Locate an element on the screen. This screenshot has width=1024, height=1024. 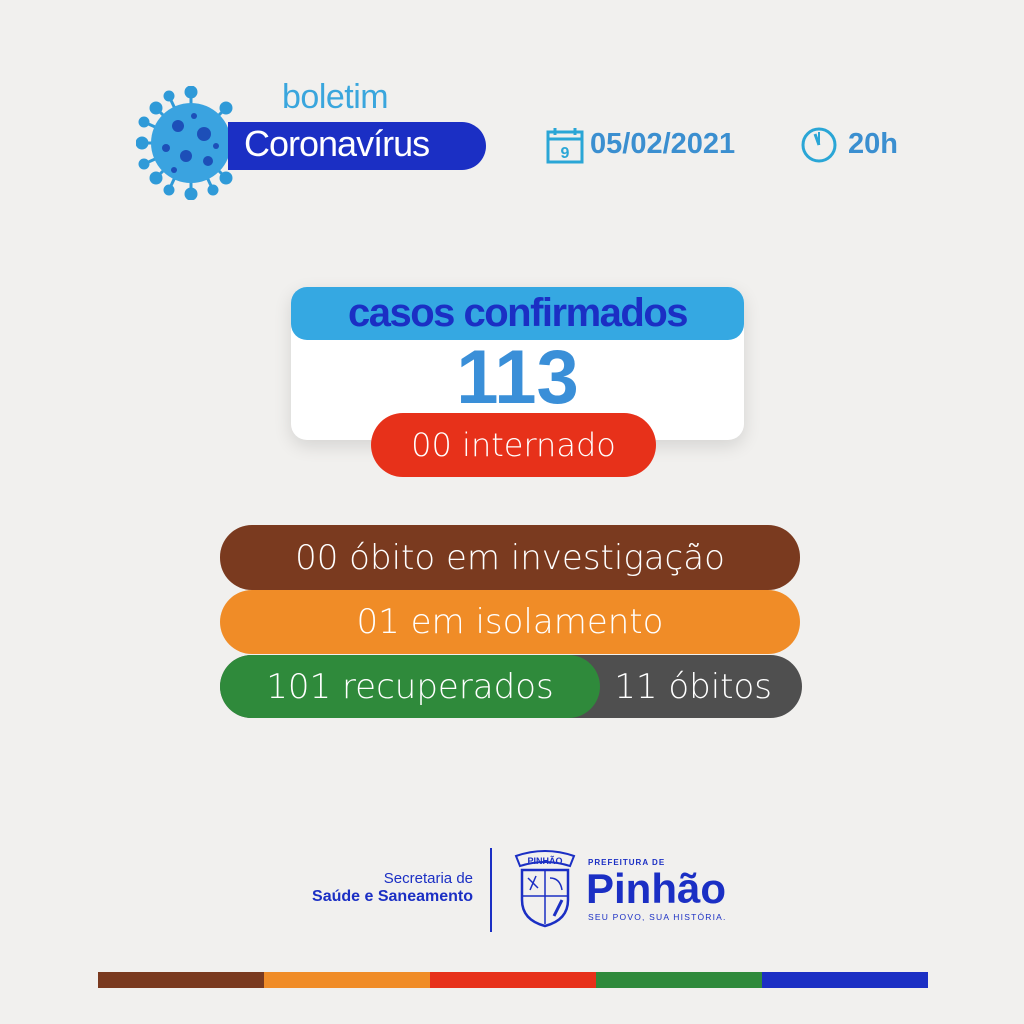
logo-pill is located at coordinates (357, 146).